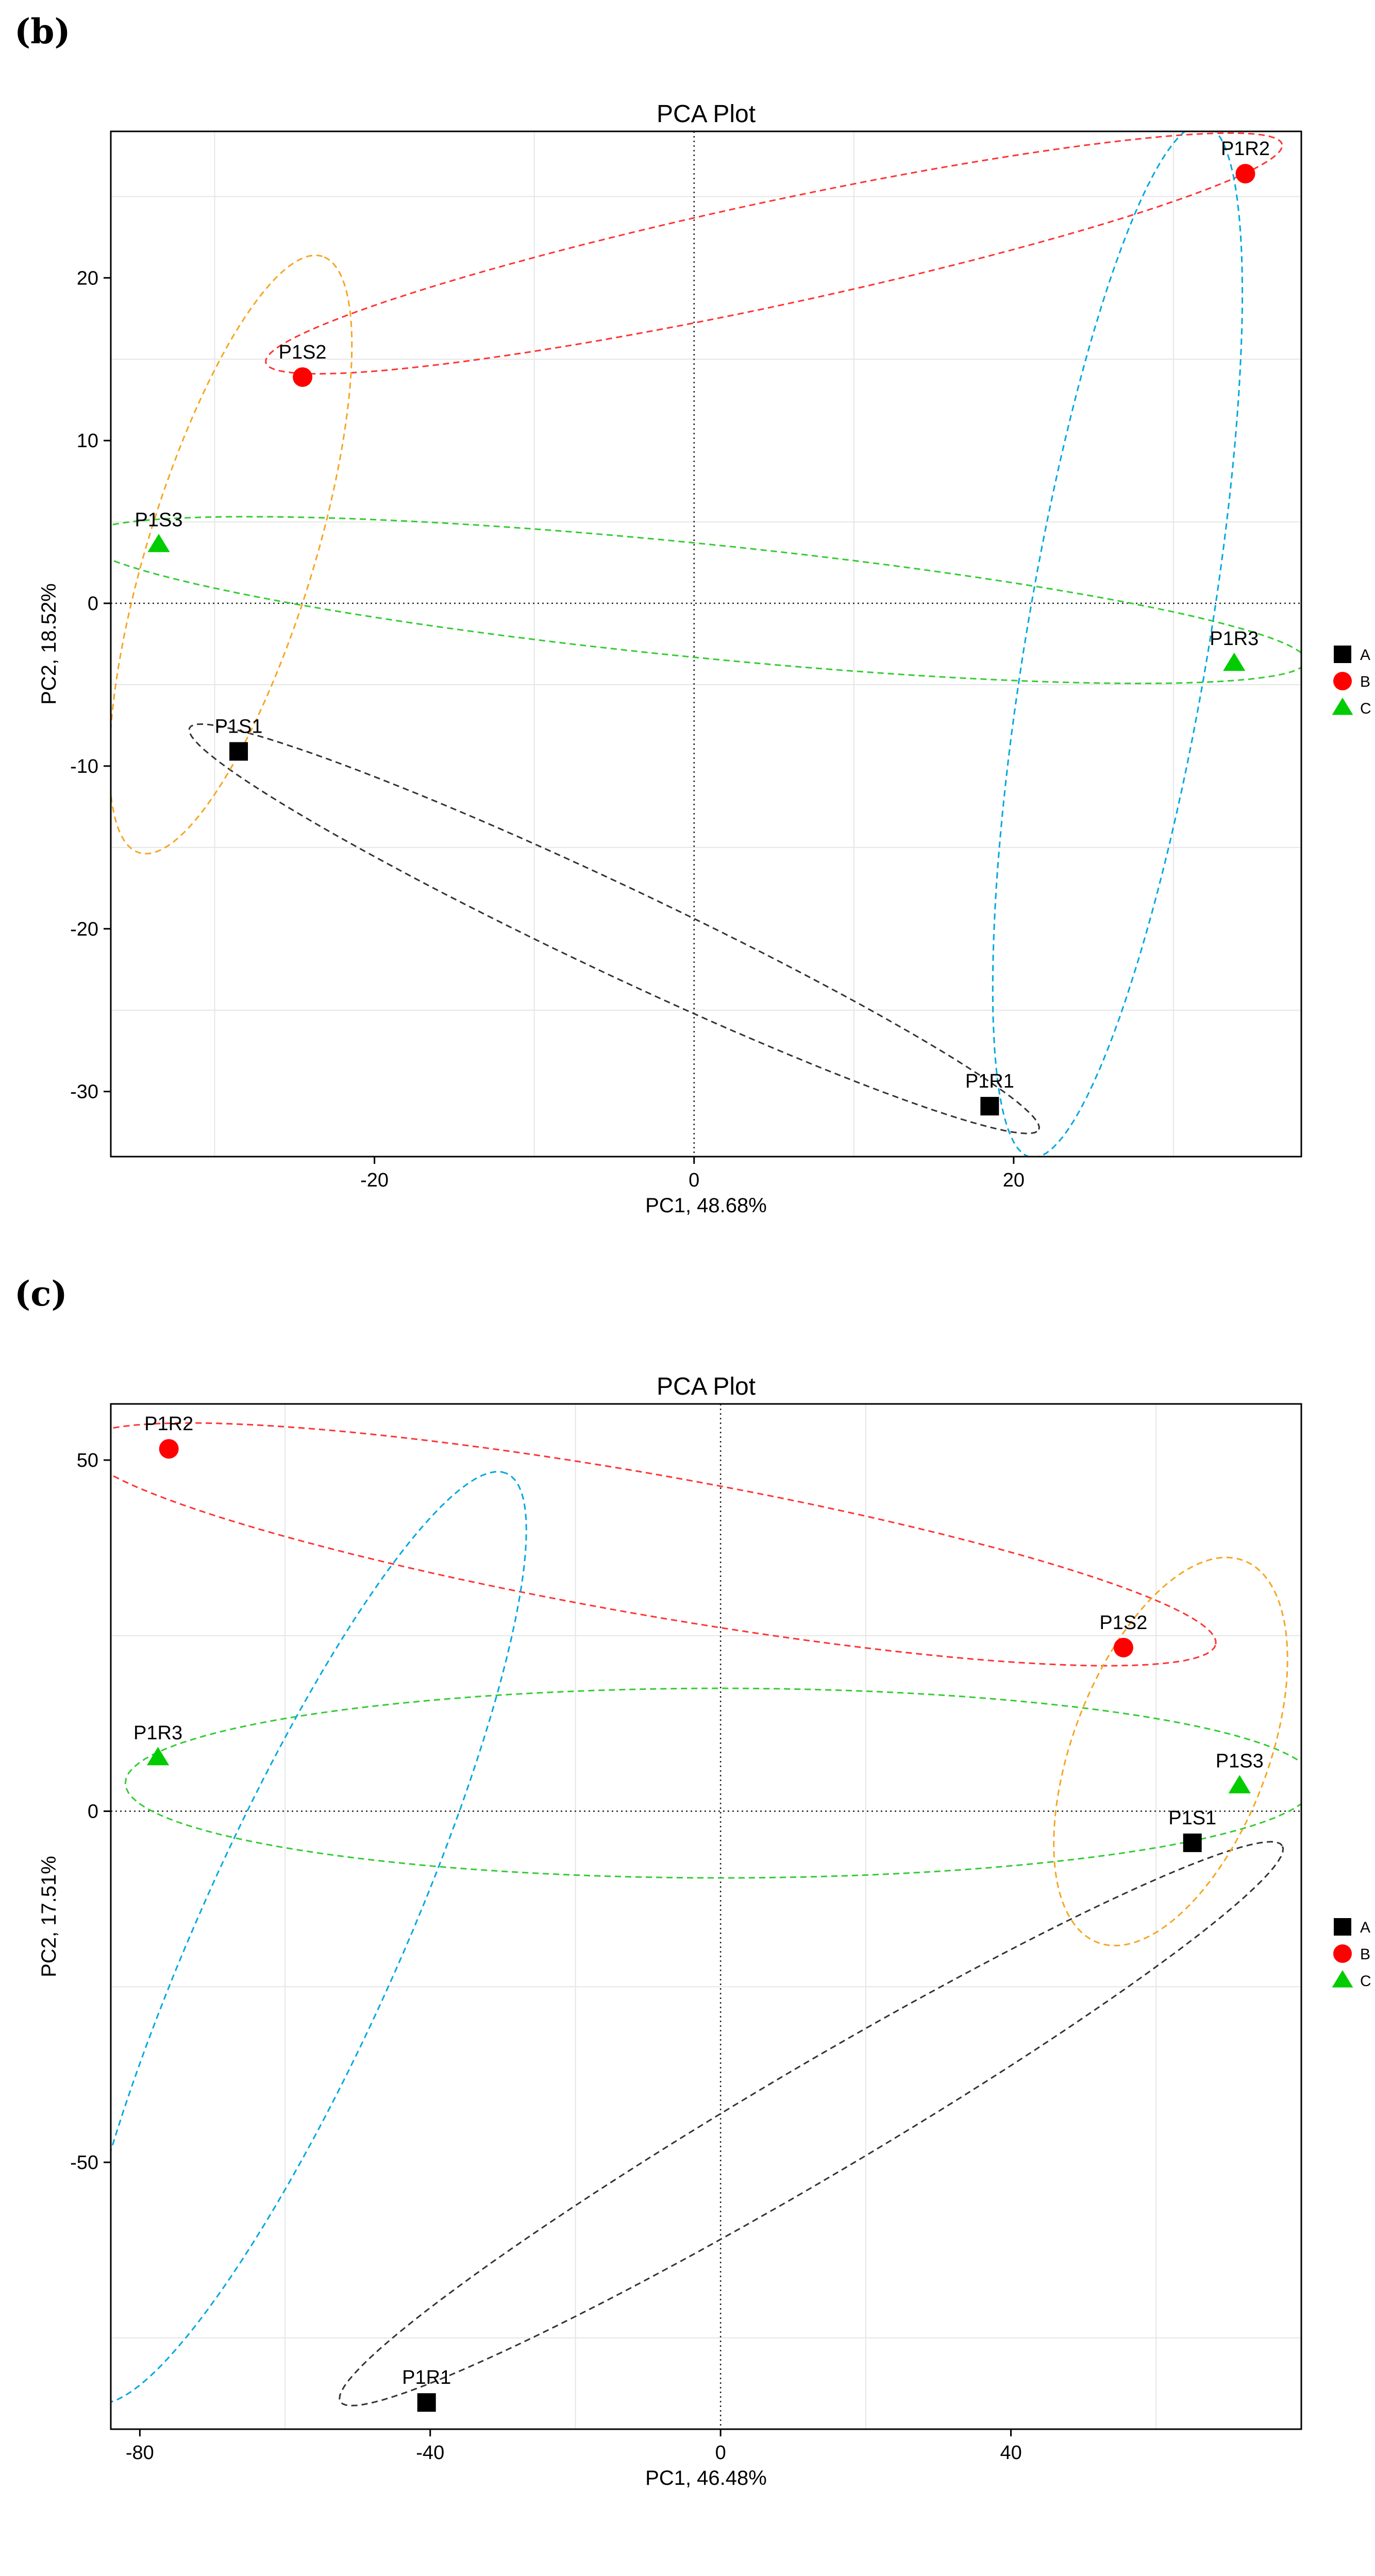 The width and height of the screenshot is (1375, 2576). What do you see at coordinates (140, 2453) in the screenshot?
I see `x-tick-label: -80` at bounding box center [140, 2453].